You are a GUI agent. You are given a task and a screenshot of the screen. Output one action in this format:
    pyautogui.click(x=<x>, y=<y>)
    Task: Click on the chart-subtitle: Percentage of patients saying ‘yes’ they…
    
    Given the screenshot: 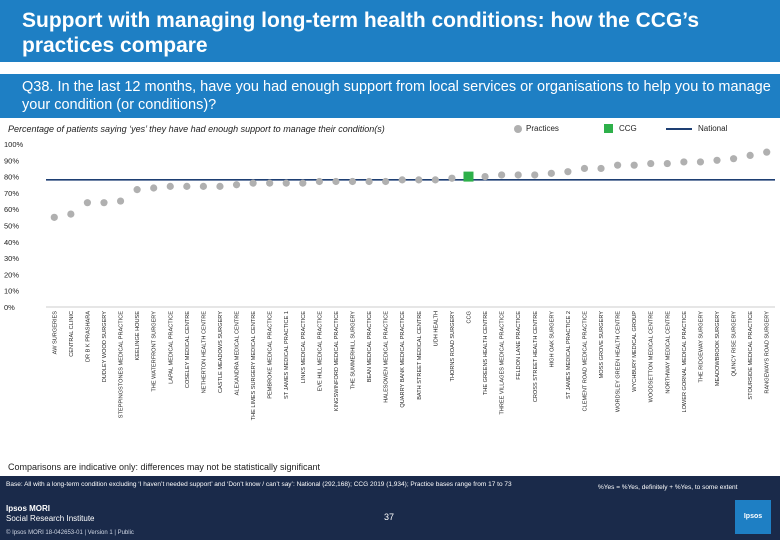 What is the action you would take?
    pyautogui.click(x=196, y=129)
    